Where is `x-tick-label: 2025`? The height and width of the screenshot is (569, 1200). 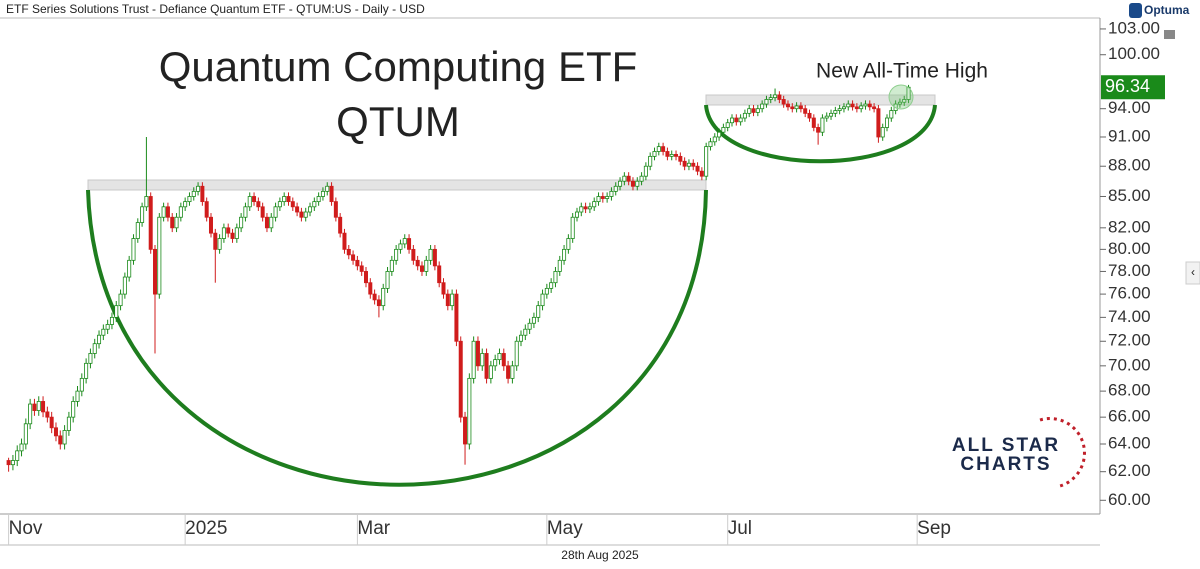
x-tick-label: 2025 is located at coordinates (206, 528).